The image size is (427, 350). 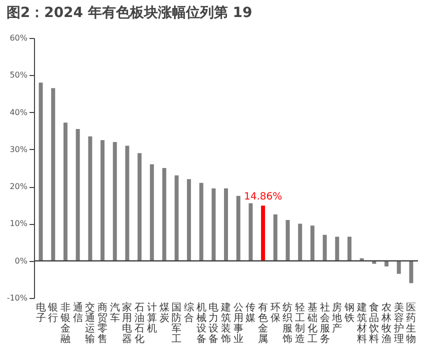 I want to click on x-tick-label: 环保, so click(x=275, y=313).